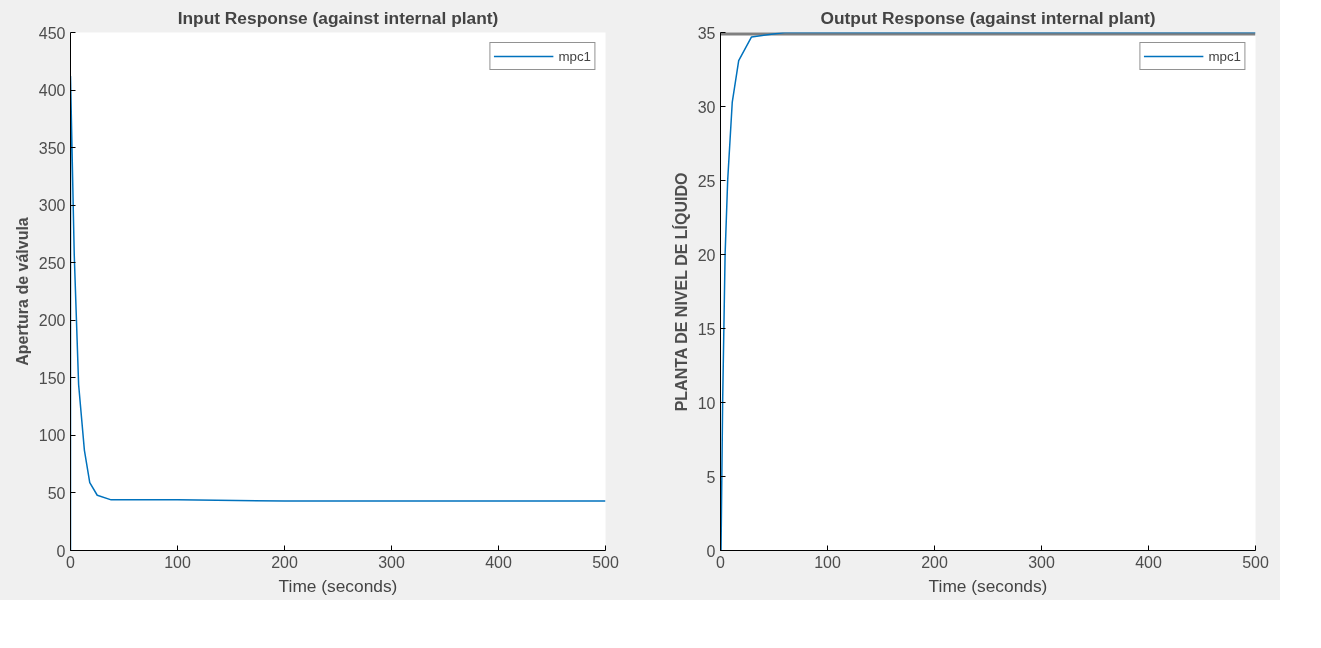 Image resolution: width=1321 pixels, height=648 pixels. Describe the element at coordinates (52, 91) in the screenshot. I see `y-tick-label: 400` at that location.